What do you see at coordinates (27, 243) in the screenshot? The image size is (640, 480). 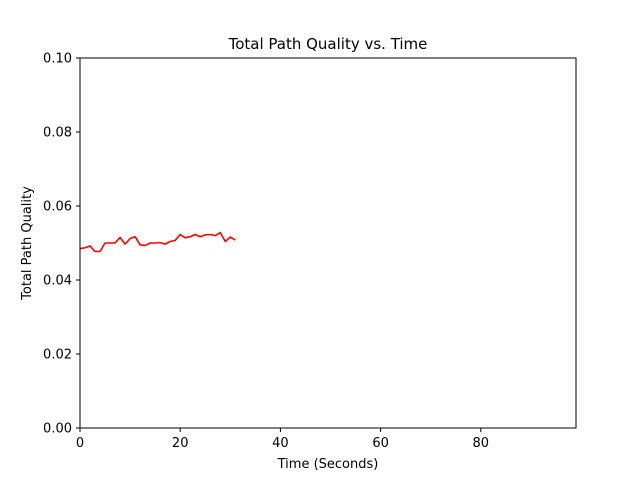 I see `y-axis-label: Total Path Quality` at bounding box center [27, 243].